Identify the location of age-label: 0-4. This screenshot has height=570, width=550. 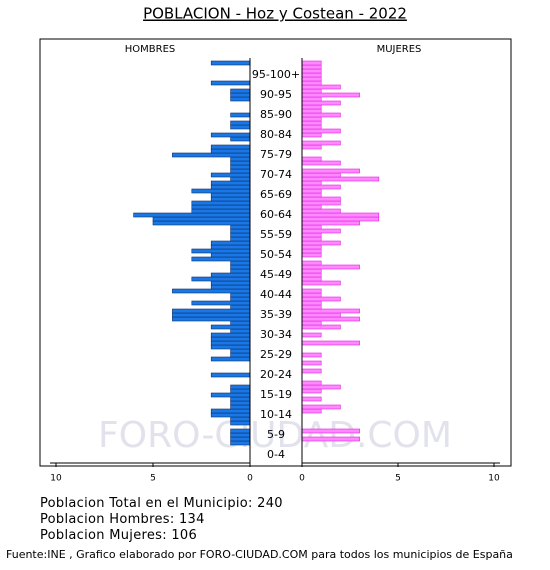
(276, 454).